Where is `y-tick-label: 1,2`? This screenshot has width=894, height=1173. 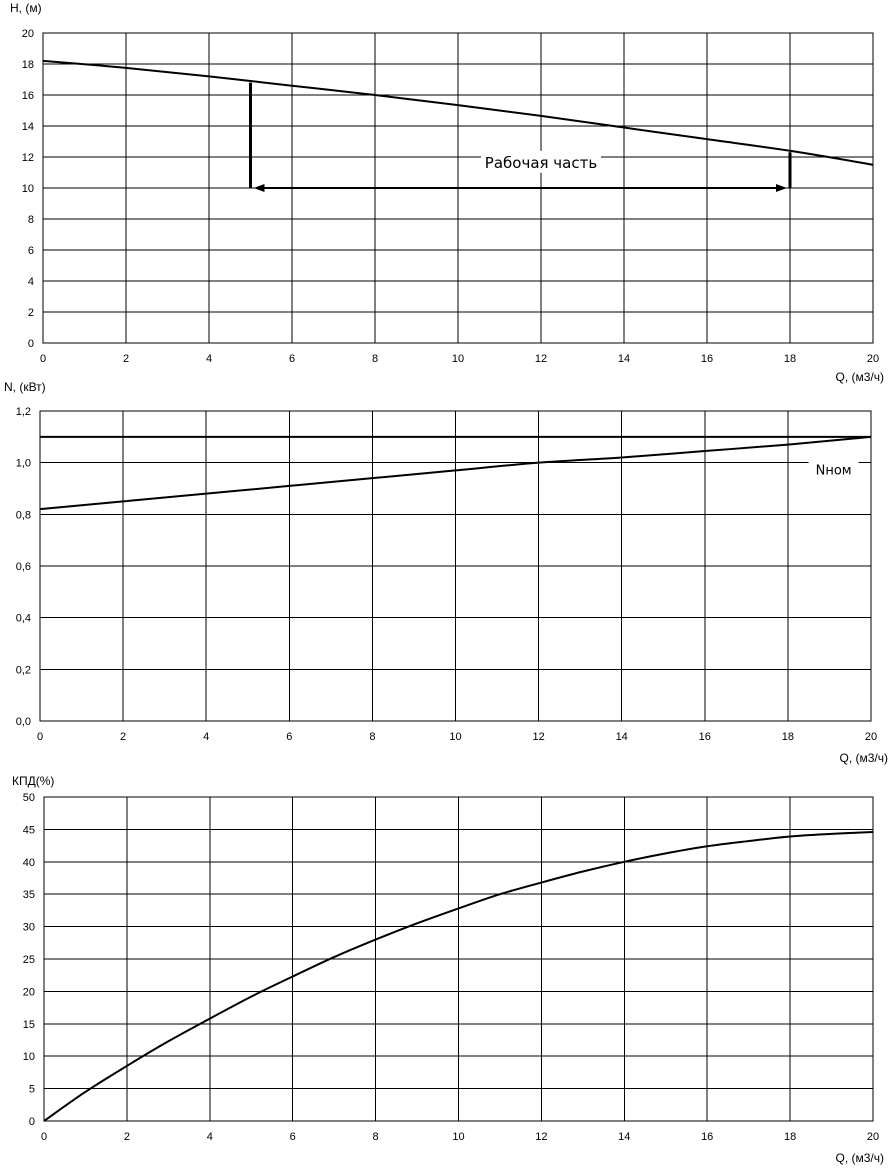
y-tick-label: 1,2 is located at coordinates (23, 412).